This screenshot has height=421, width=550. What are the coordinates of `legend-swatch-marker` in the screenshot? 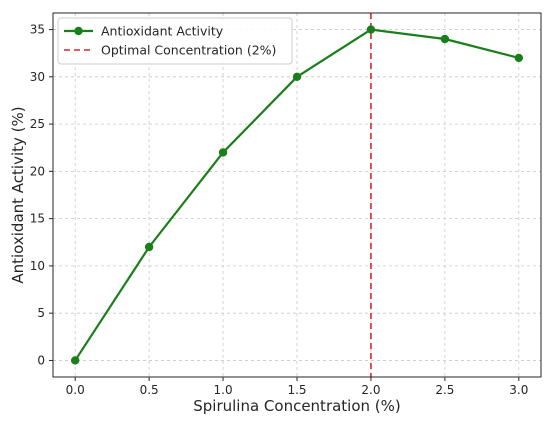 It's located at (78, 31).